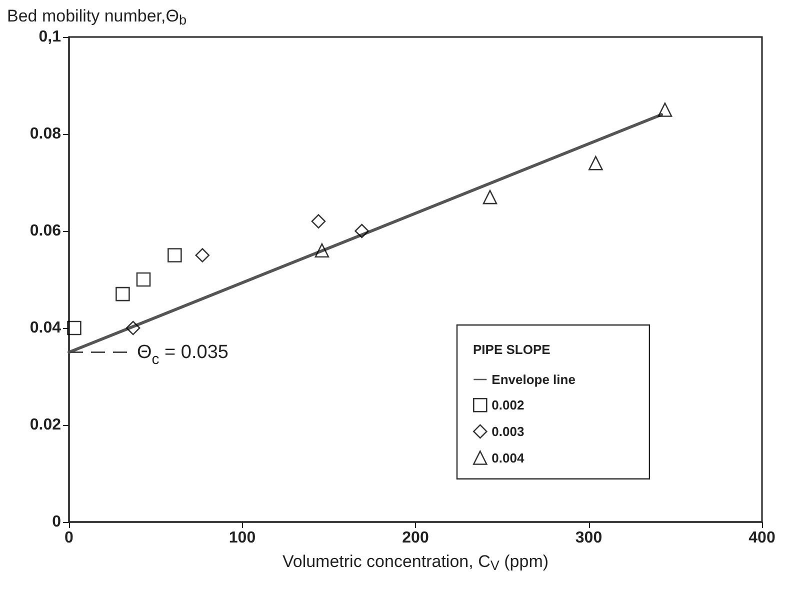 The height and width of the screenshot is (601, 795). I want to click on legend-label: 0.003, so click(508, 431).